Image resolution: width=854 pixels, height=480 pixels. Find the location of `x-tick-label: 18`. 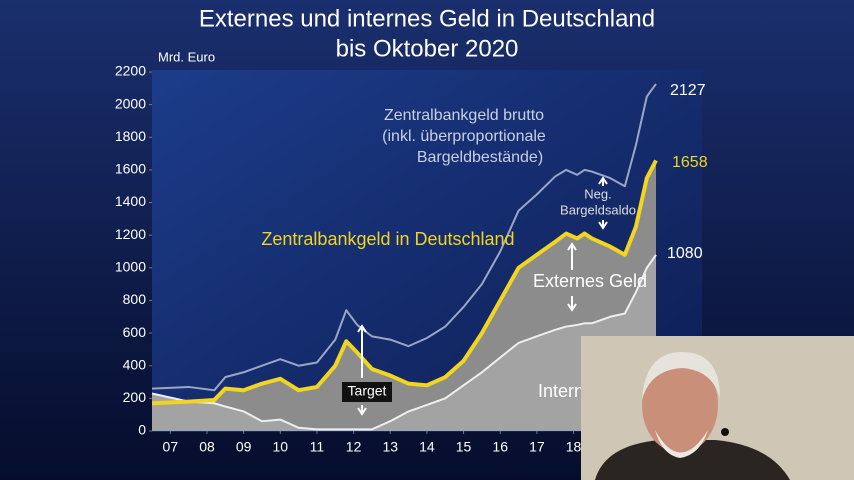

x-tick-label: 18 is located at coordinates (574, 447).